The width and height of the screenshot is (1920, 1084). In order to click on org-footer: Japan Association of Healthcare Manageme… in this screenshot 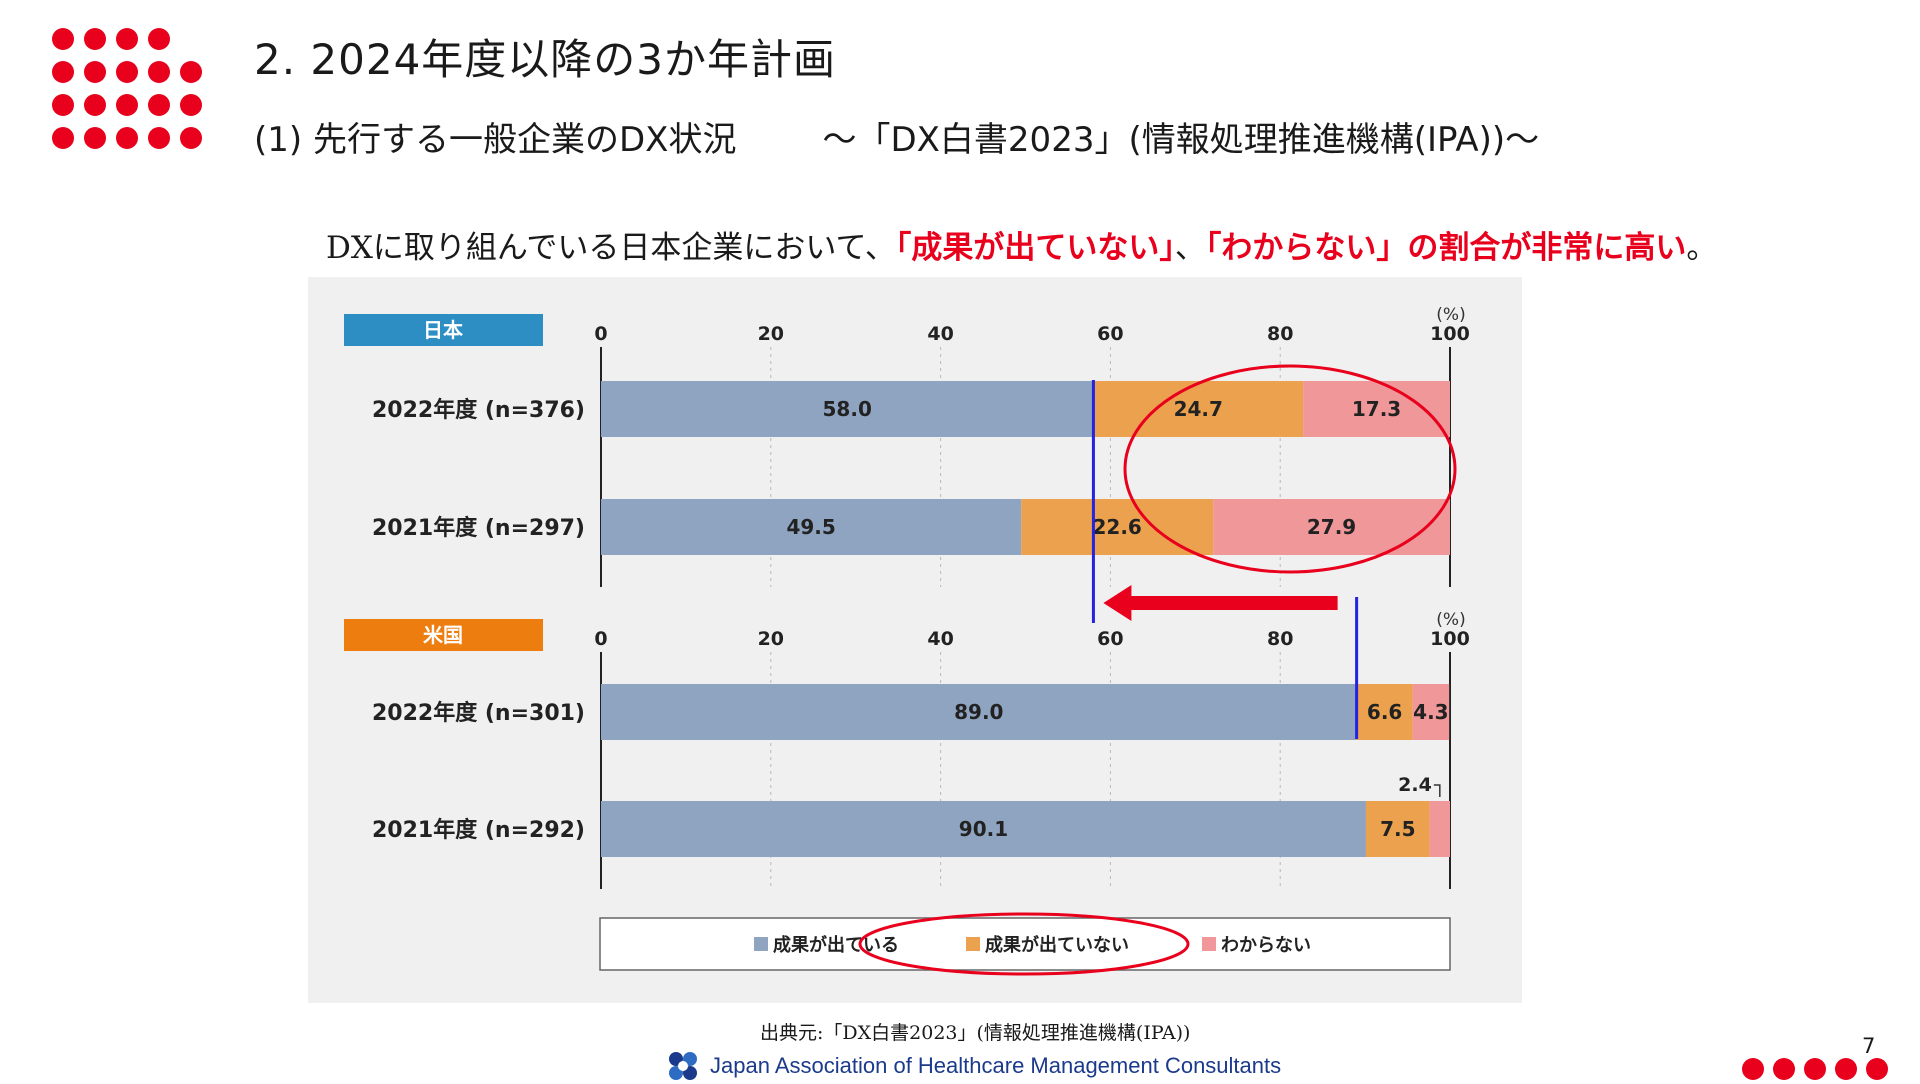, I will do `click(972, 1066)`.